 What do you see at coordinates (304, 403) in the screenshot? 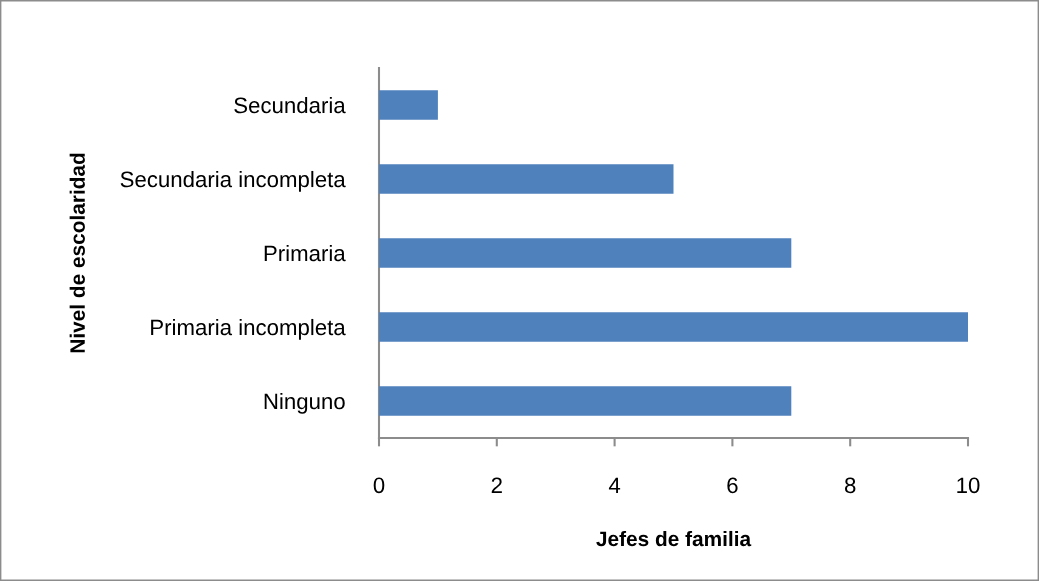
I see `y-tick-label: Ninguno` at bounding box center [304, 403].